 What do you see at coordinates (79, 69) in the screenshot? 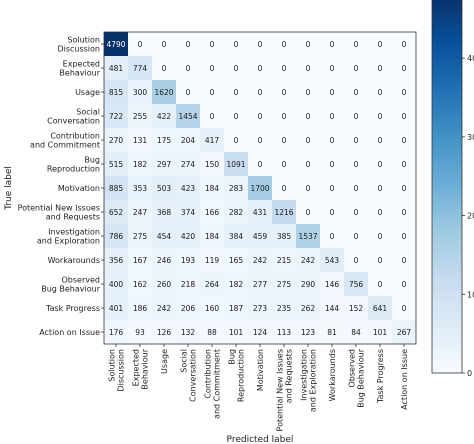
I see `y-tick-label: Expected Behaviour` at bounding box center [79, 69].